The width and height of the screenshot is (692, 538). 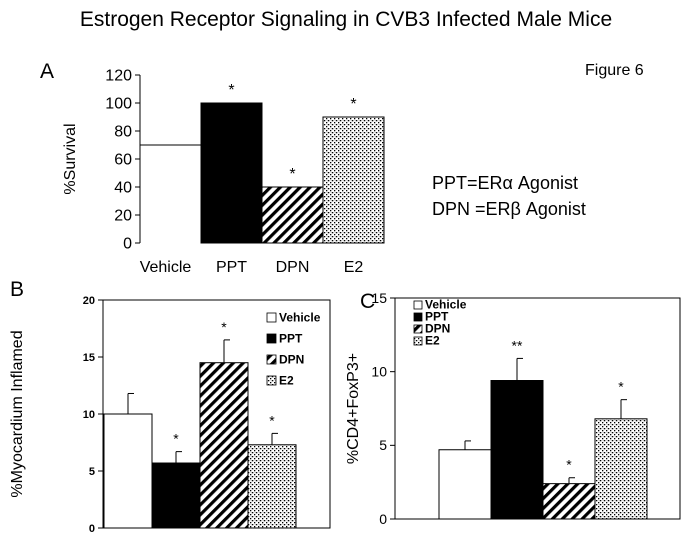 I want to click on legend: Vehicle PPT DPN E2, so click(x=293, y=349).